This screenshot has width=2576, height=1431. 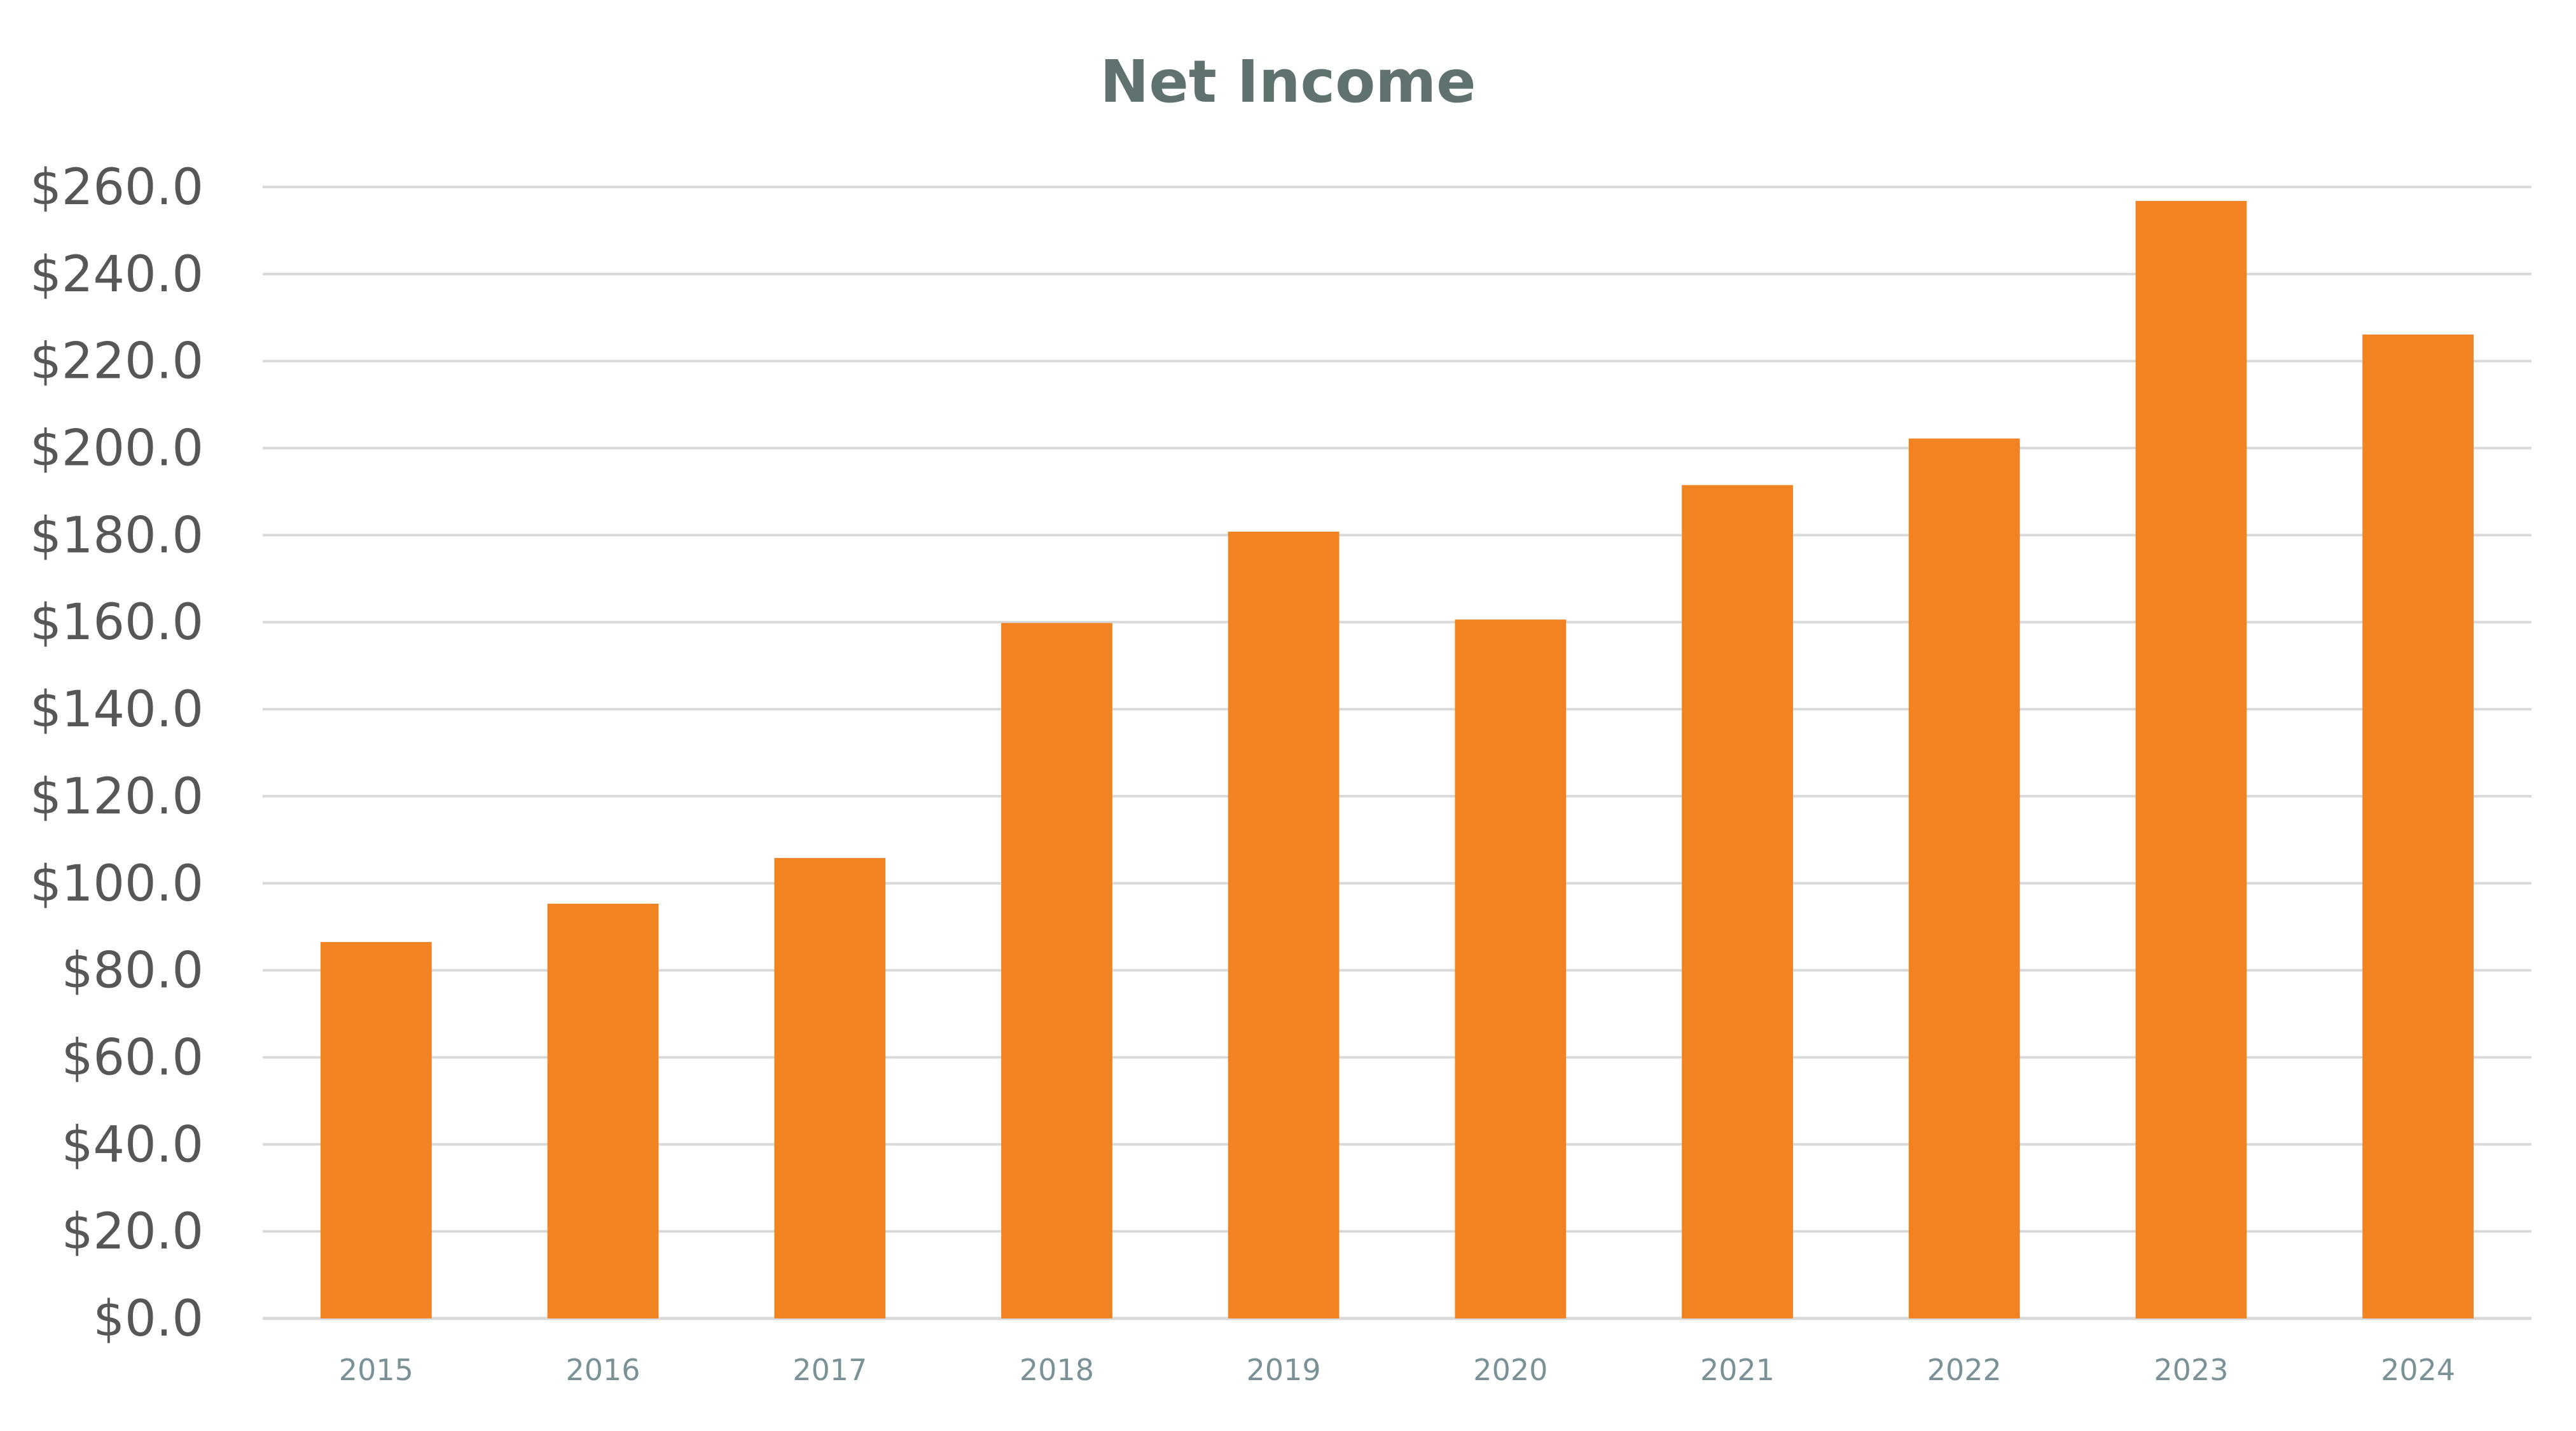 What do you see at coordinates (117, 622) in the screenshot?
I see `y-tick-label: $160.0` at bounding box center [117, 622].